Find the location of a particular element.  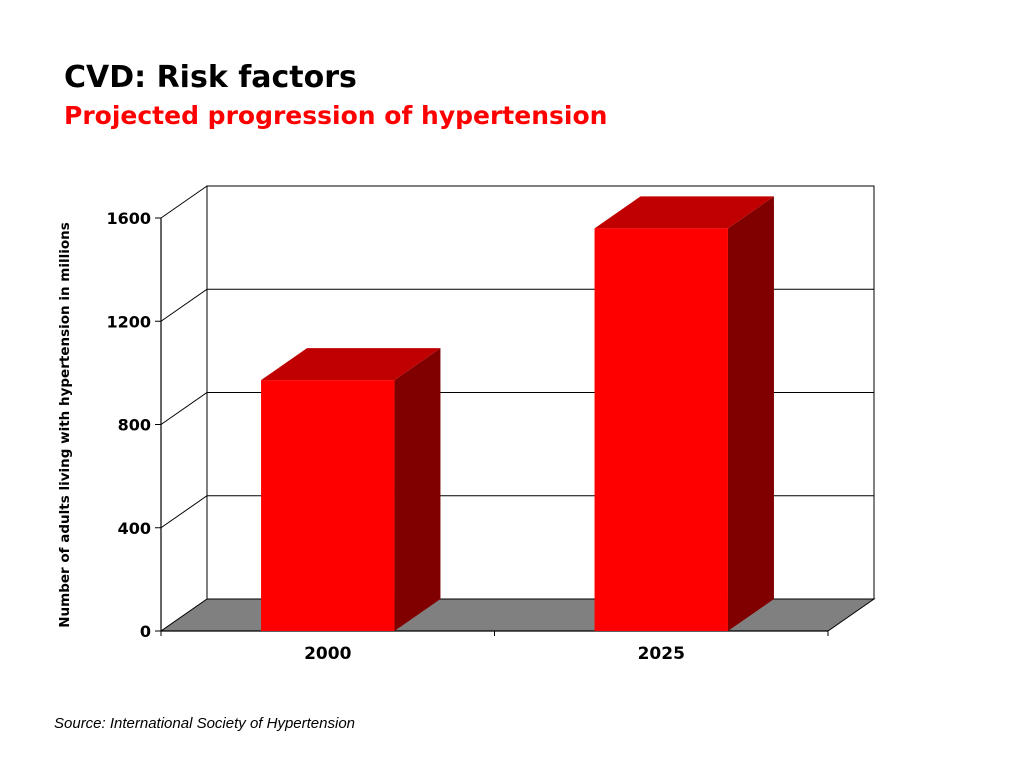

x-tick-label: 2025 is located at coordinates (661, 654).